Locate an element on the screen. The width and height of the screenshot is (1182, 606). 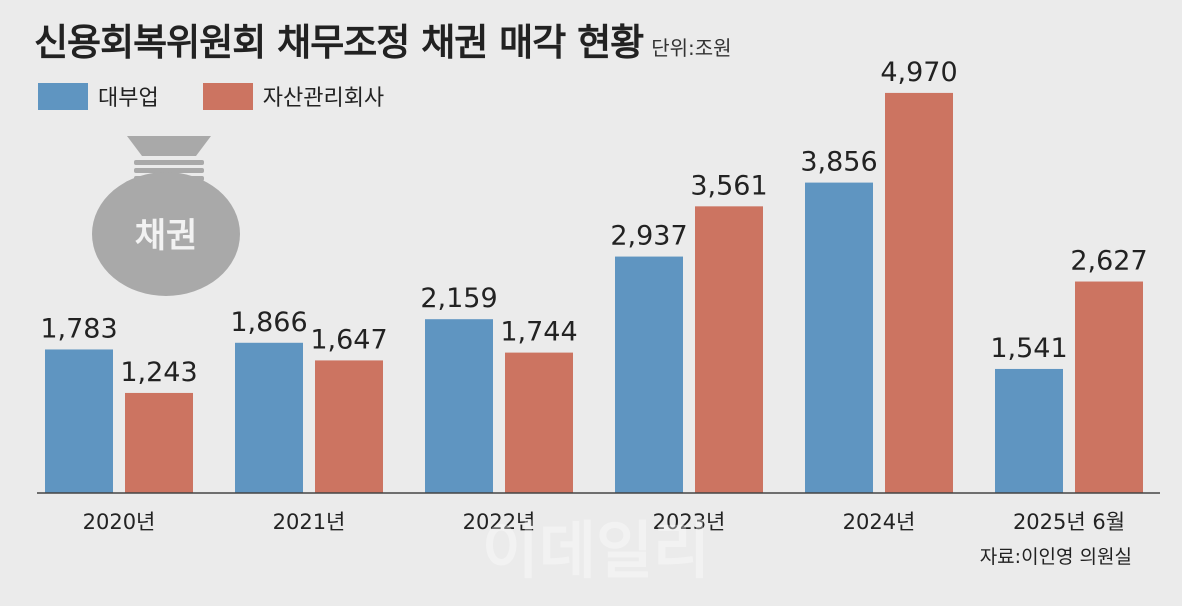
value-label-b-1: 1,647 is located at coordinates (348, 339).